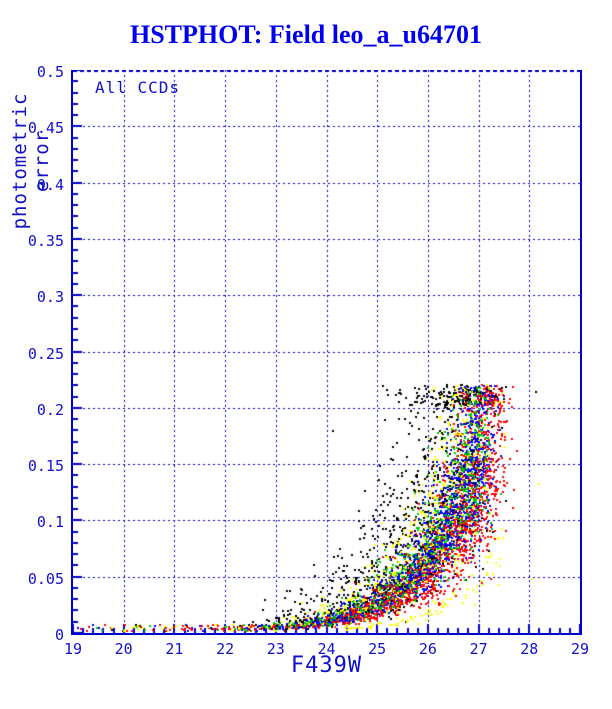 The width and height of the screenshot is (612, 709). I want to click on y-tick-label: 0.15, so click(45, 466).